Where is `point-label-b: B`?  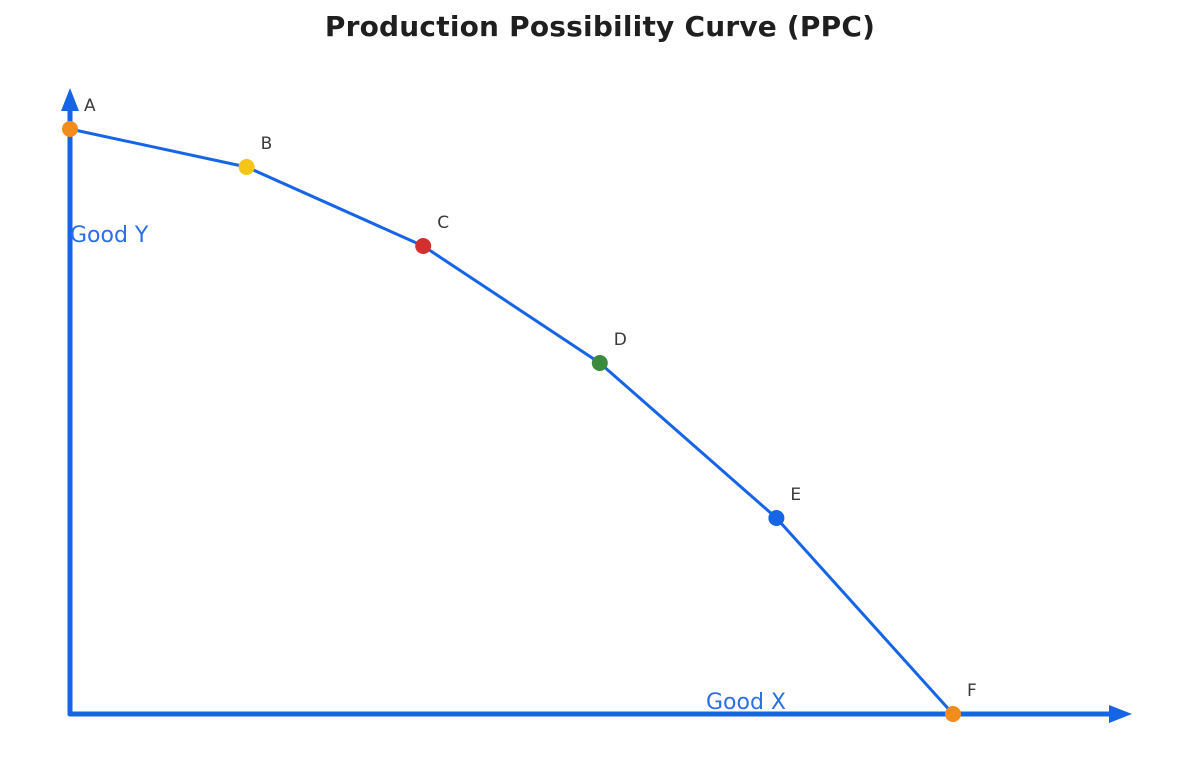
point-label-b: B is located at coordinates (267, 144).